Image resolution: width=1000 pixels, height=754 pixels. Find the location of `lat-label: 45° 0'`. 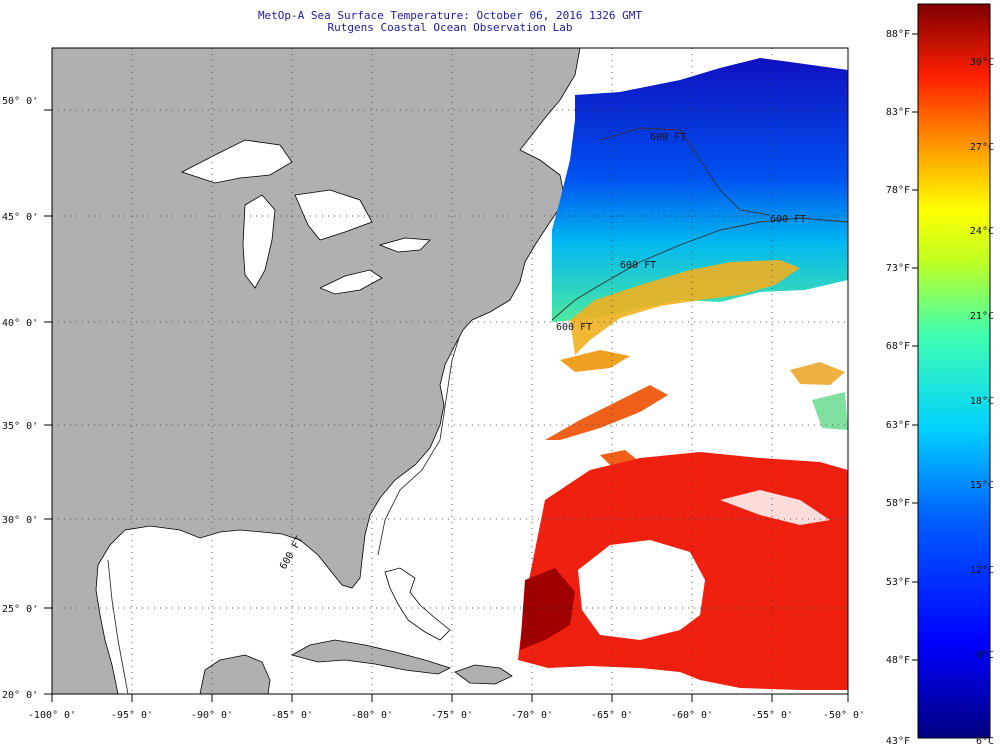

lat-label: 45° 0' is located at coordinates (20, 217).